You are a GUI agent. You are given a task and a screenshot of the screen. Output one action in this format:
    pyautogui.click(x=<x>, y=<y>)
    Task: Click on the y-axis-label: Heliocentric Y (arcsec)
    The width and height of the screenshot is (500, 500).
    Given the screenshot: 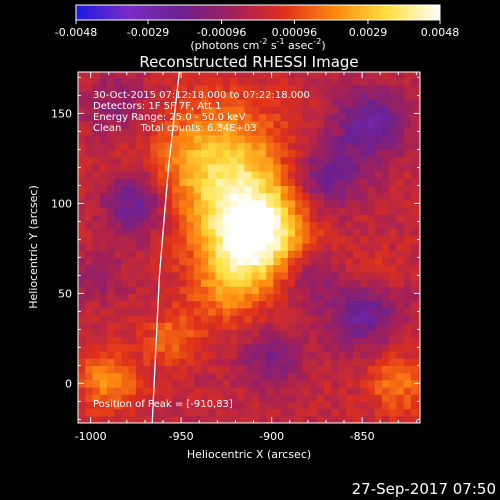 What is the action you would take?
    pyautogui.click(x=33, y=247)
    